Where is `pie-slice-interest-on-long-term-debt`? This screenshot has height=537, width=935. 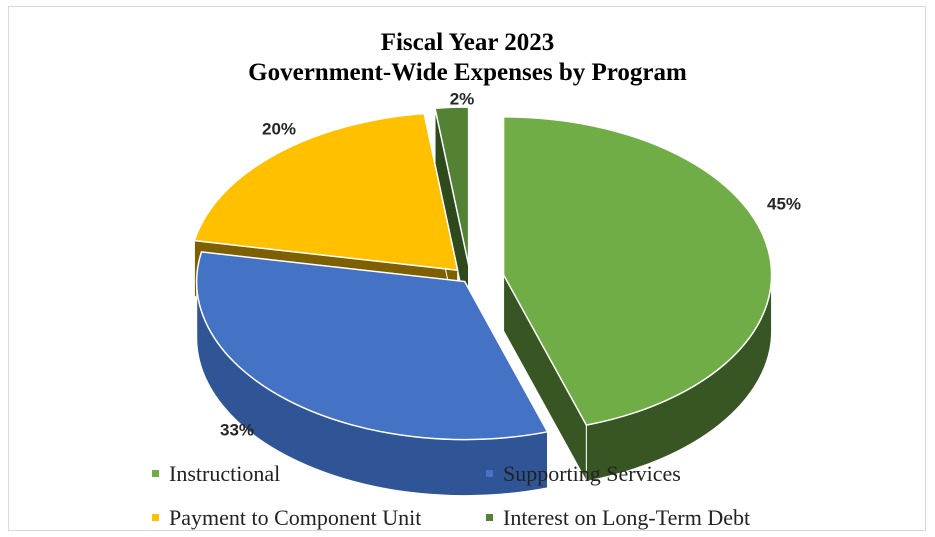
pie-slice-interest-on-long-term-debt is located at coordinates (452, 186).